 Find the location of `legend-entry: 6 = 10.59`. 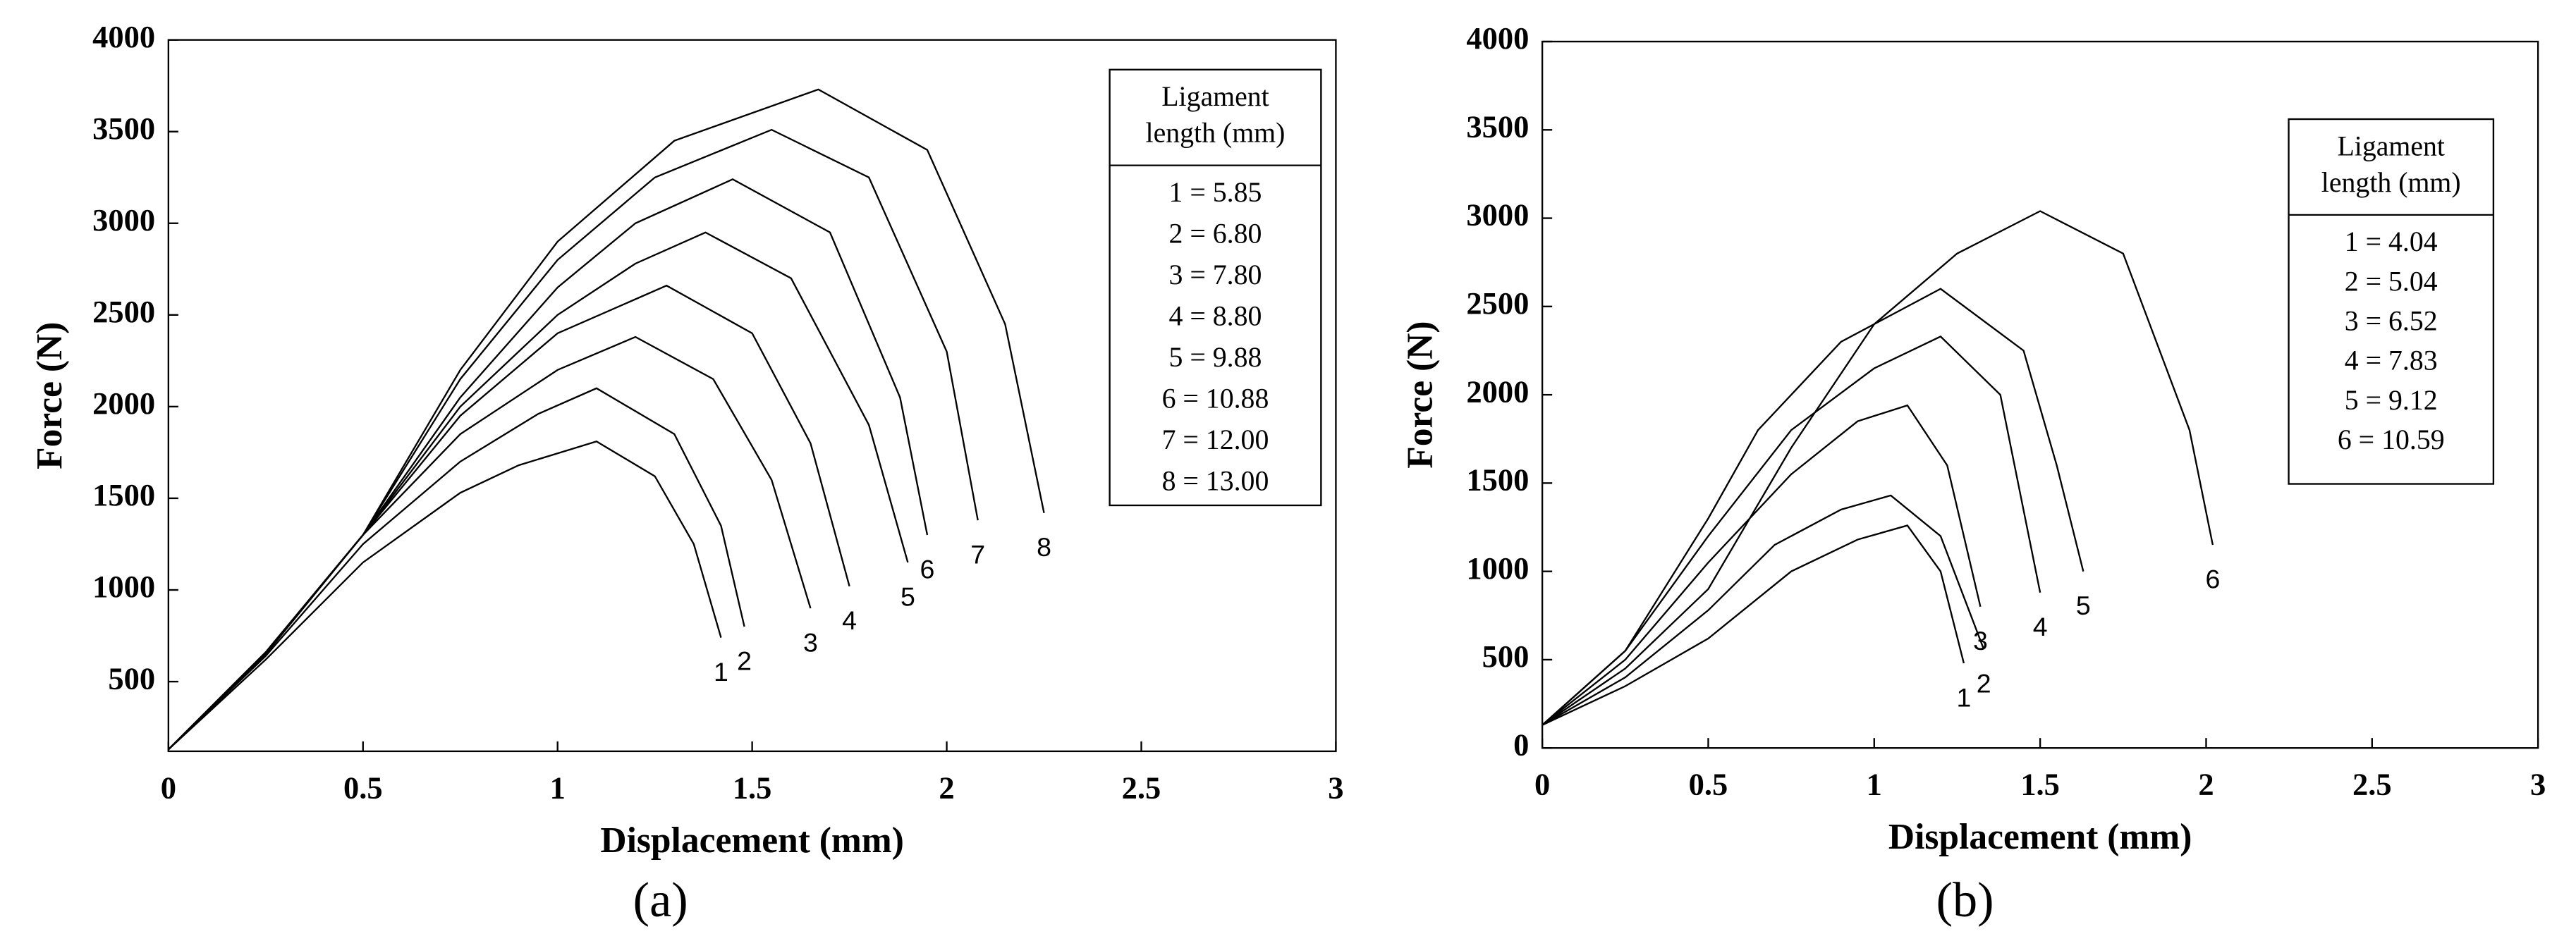

legend-entry: 6 = 10.59 is located at coordinates (2391, 439).